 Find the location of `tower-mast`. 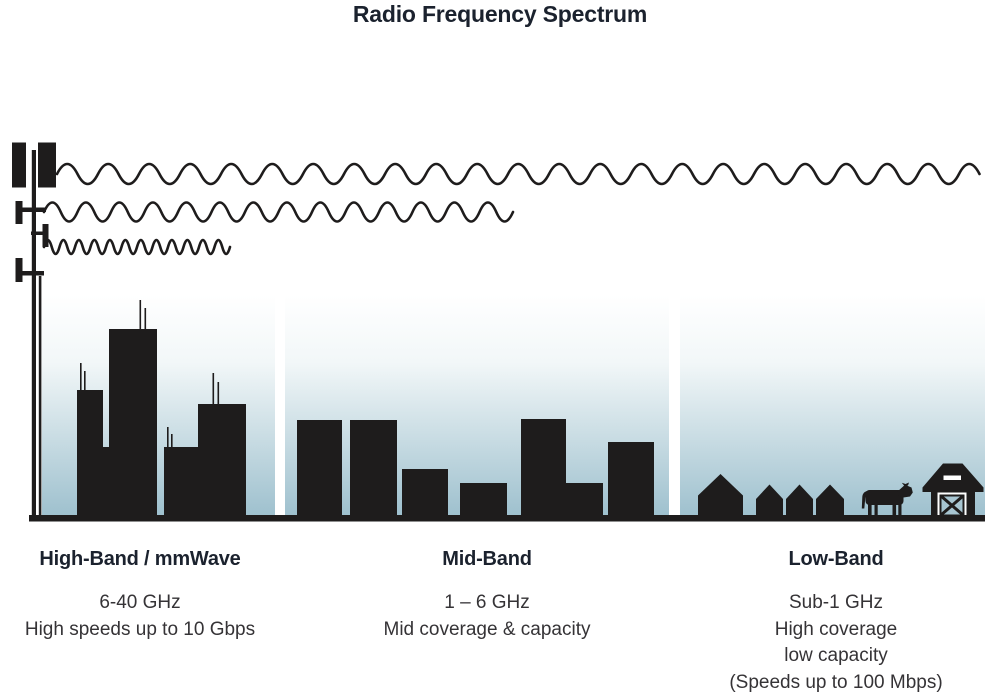

tower-mast is located at coordinates (33, 335).